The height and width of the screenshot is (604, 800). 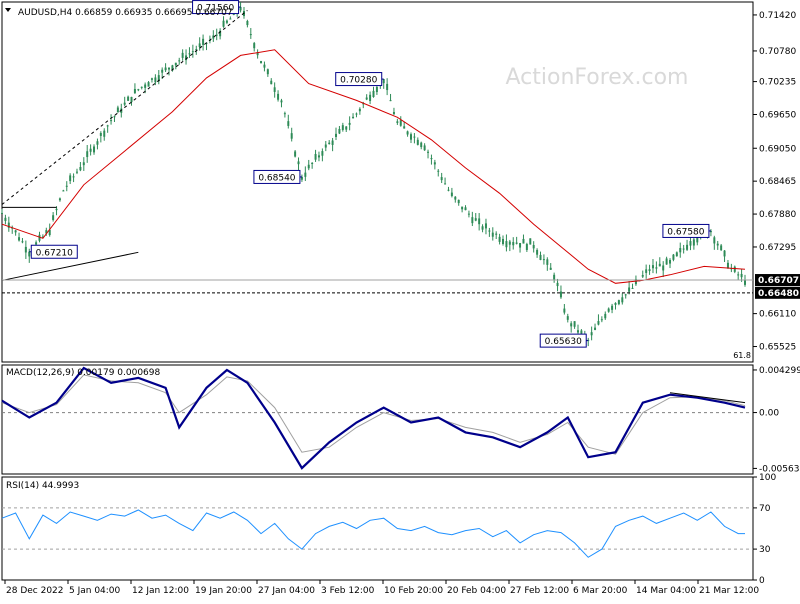 I want to click on price-marker-label: 0.65630, so click(x=563, y=342).